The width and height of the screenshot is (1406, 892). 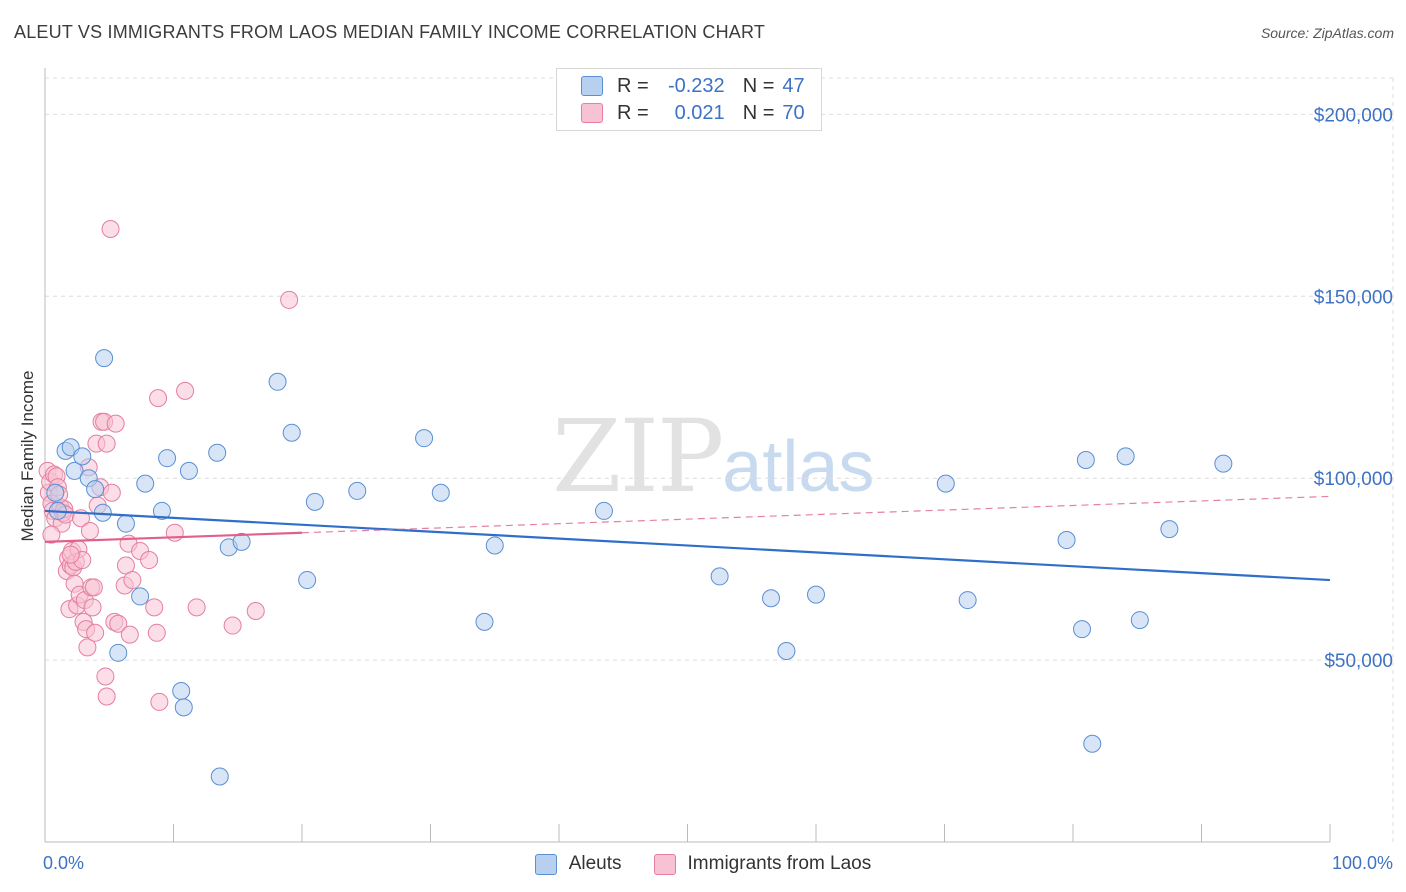 I want to click on correlation-legend: R = -0.232 N = 47 R = 0.021 N = 70, so click(x=689, y=99).